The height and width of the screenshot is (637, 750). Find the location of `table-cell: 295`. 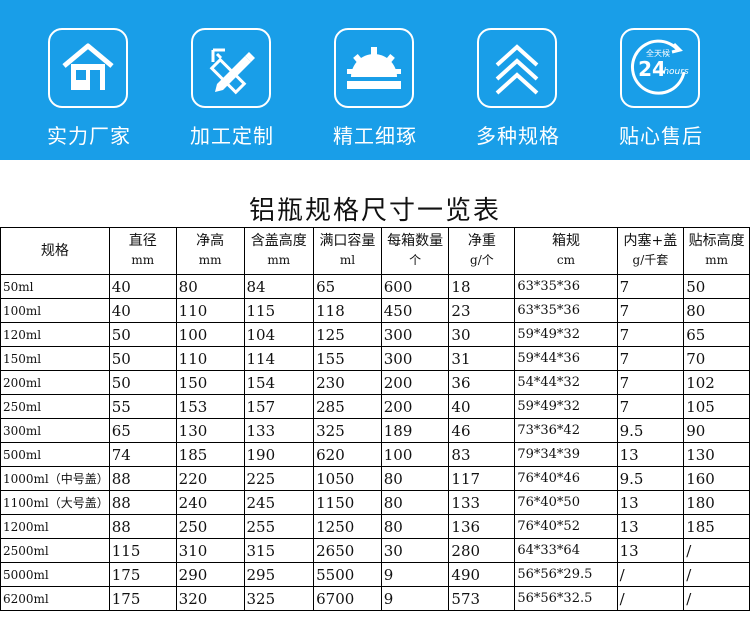

table-cell: 295 is located at coordinates (279, 574).